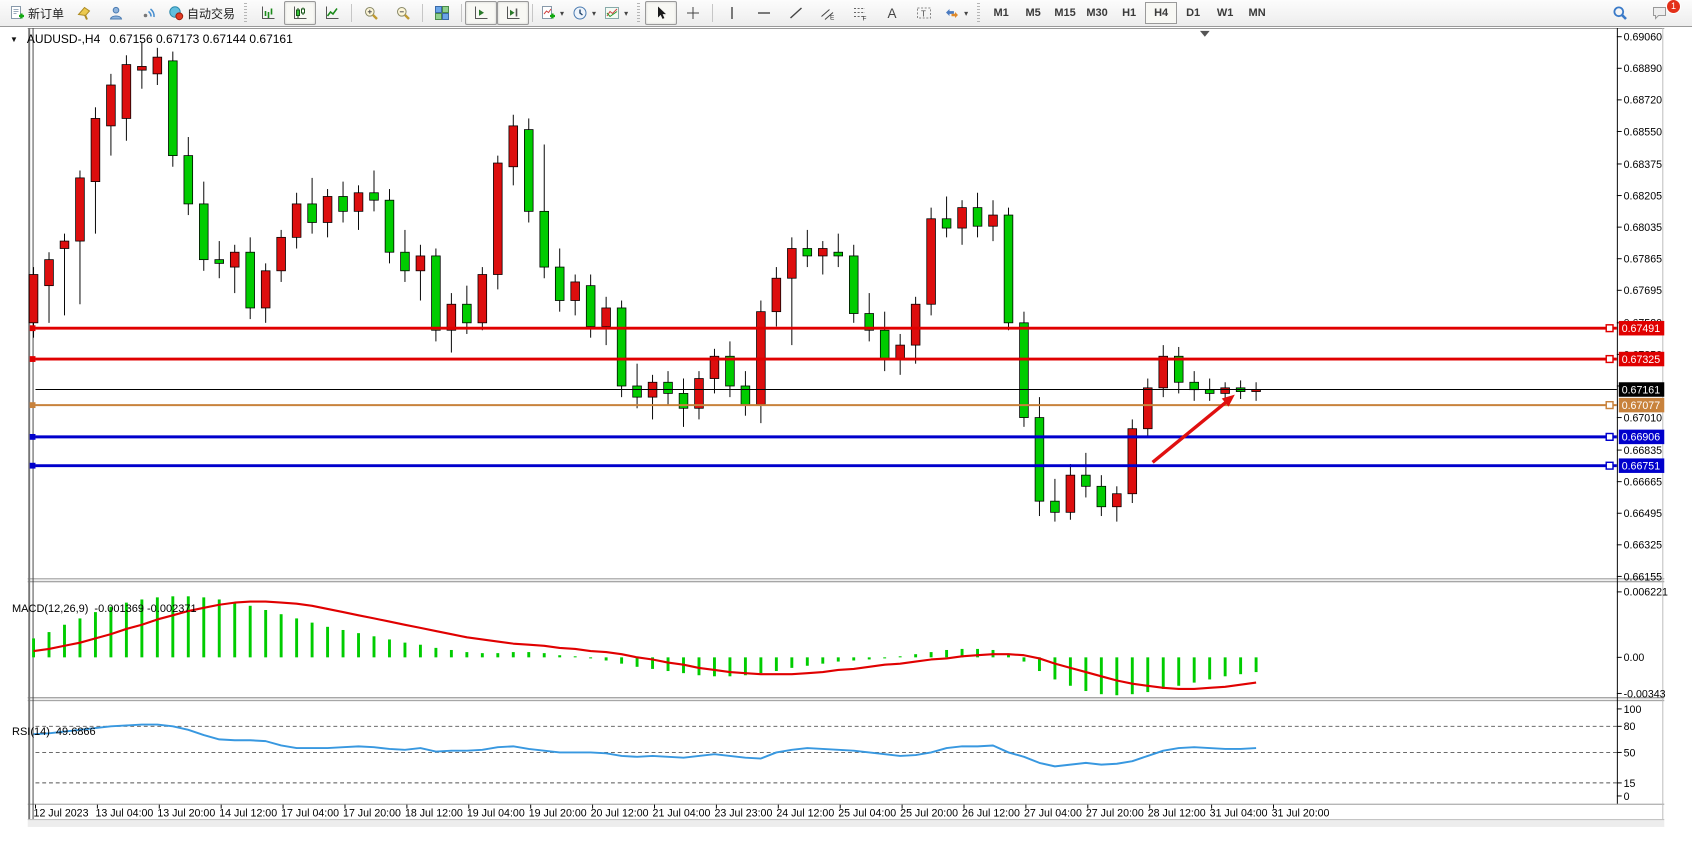 The image size is (1692, 854). Describe the element at coordinates (796, 13) in the screenshot. I see `trendline-button` at that location.